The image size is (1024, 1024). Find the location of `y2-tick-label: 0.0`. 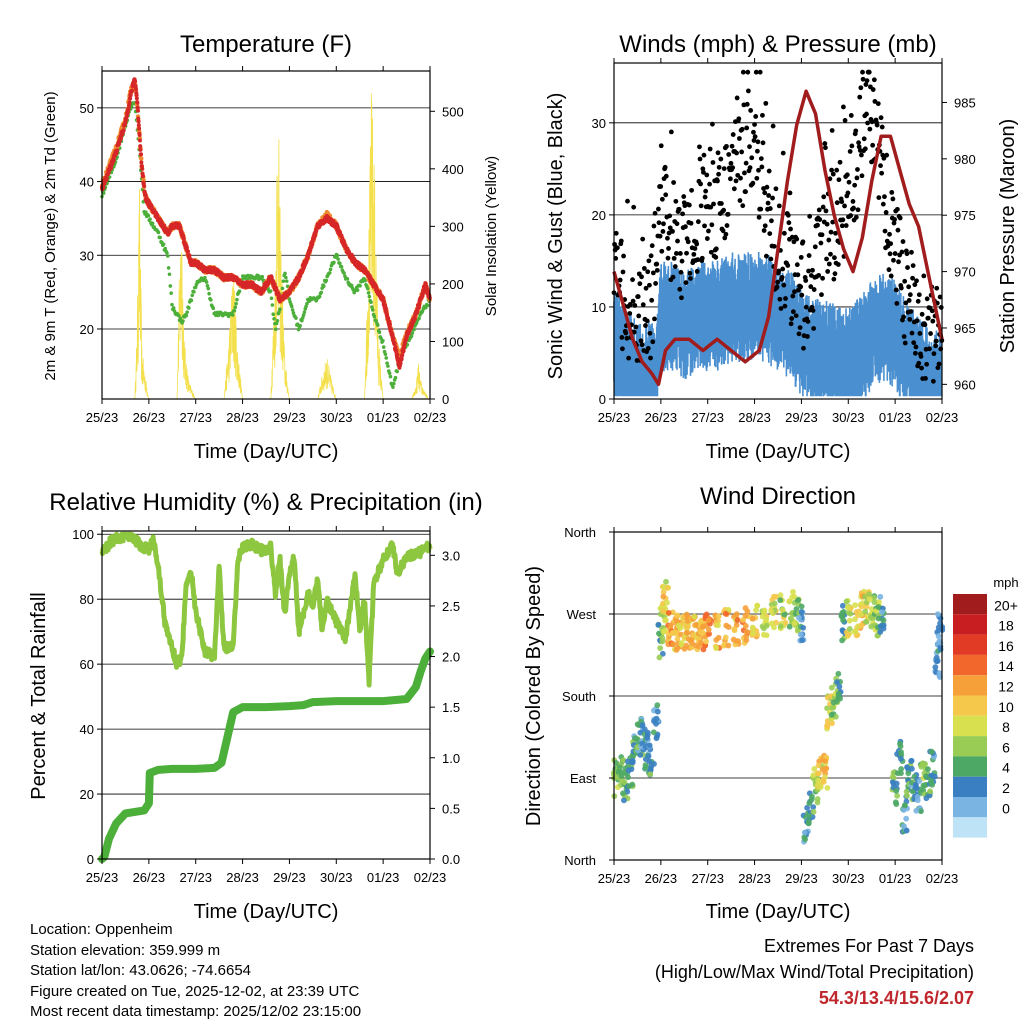

y2-tick-label: 0.0 is located at coordinates (451, 859).